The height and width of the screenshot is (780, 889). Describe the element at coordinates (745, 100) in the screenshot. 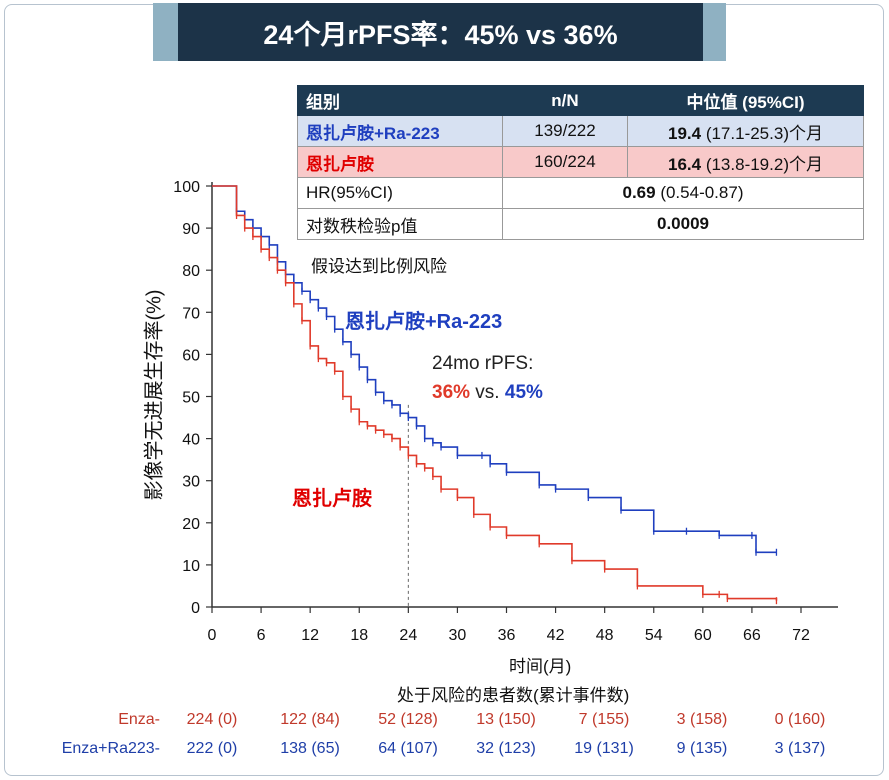

I see `col-median: 中位值 (95%CI)` at that location.